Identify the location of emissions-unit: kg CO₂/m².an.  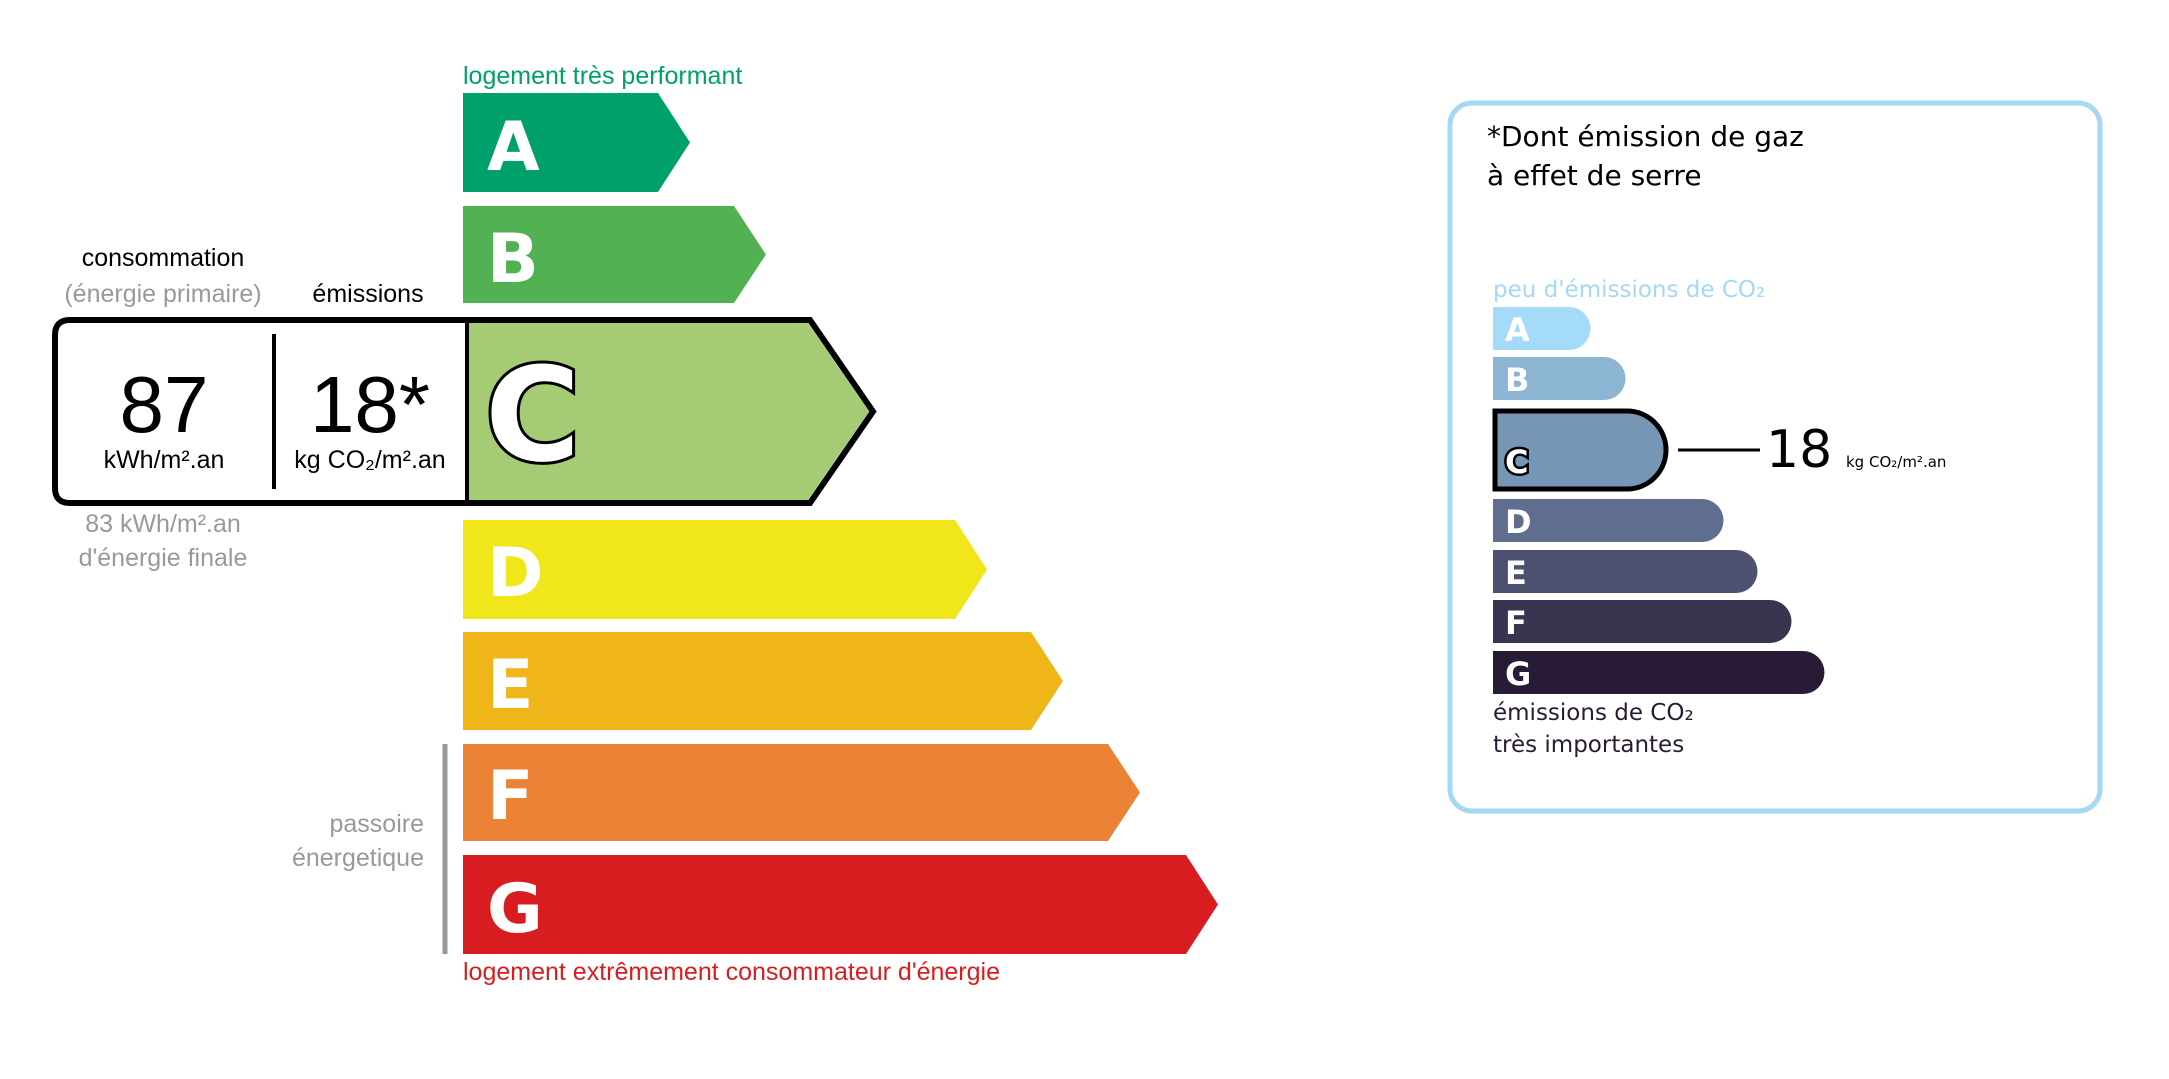
(369, 460).